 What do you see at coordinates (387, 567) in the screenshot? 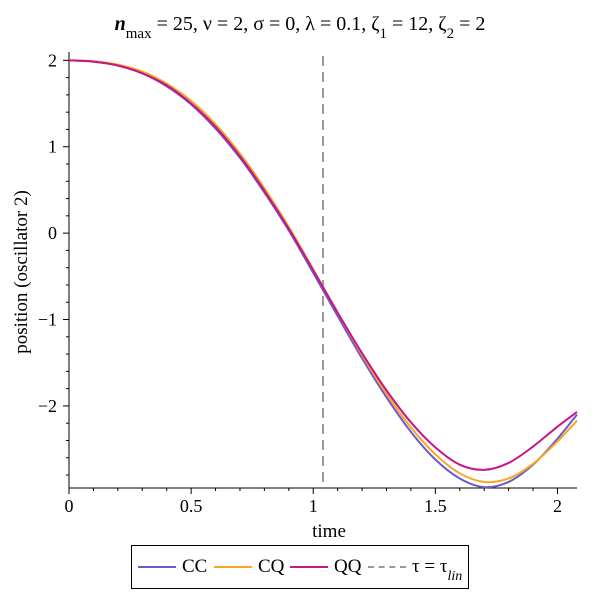
I see `legend-swatch-tau` at bounding box center [387, 567].